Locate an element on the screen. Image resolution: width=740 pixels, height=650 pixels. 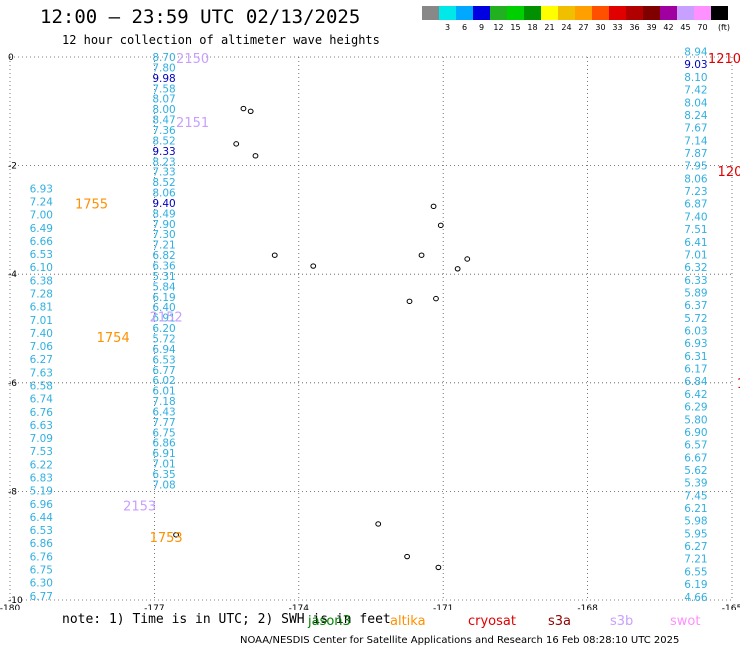
wave-height-value: 6.42 is located at coordinates (695, 395).